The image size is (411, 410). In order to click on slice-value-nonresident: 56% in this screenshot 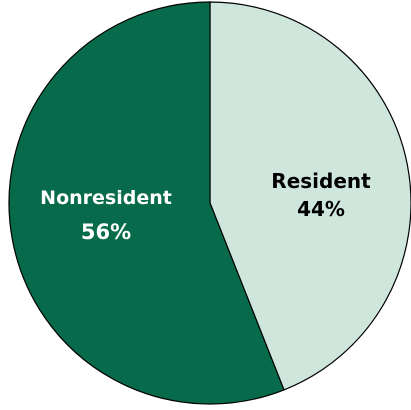, I will do `click(106, 232)`.